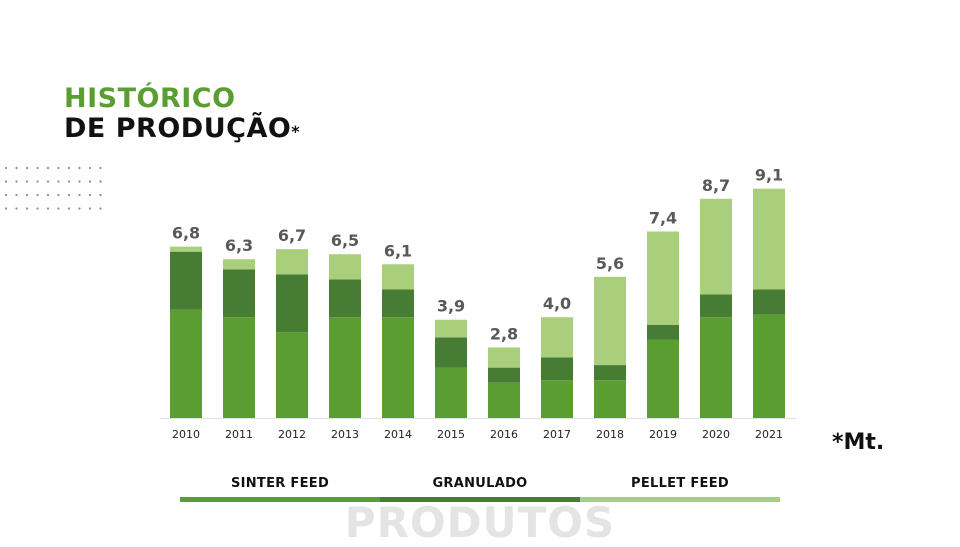  I want to click on bar-segment-sinter-feed-2020, so click(716, 367).